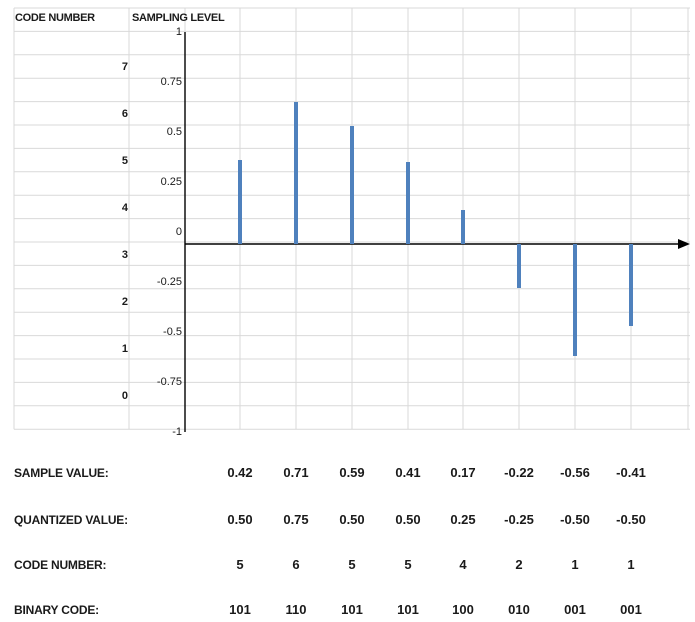 The width and height of the screenshot is (695, 622). Describe the element at coordinates (684, 244) in the screenshot. I see `x-axis-arrow` at that location.